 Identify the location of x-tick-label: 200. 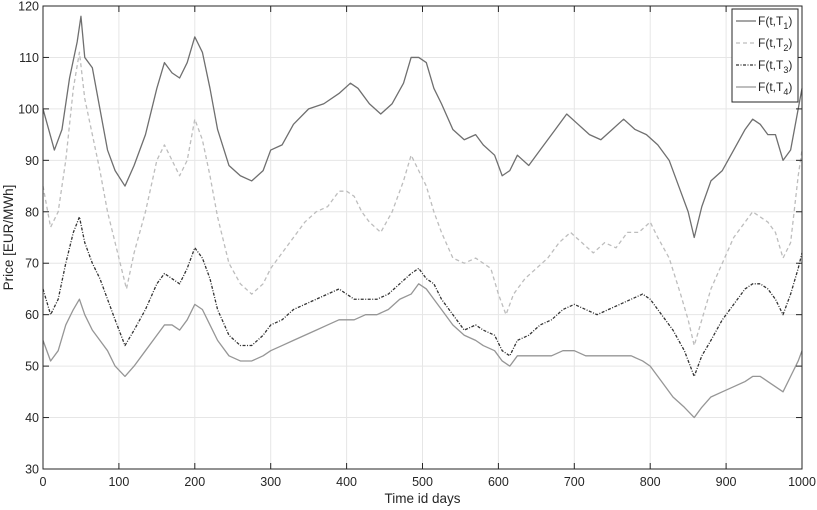
(194, 482).